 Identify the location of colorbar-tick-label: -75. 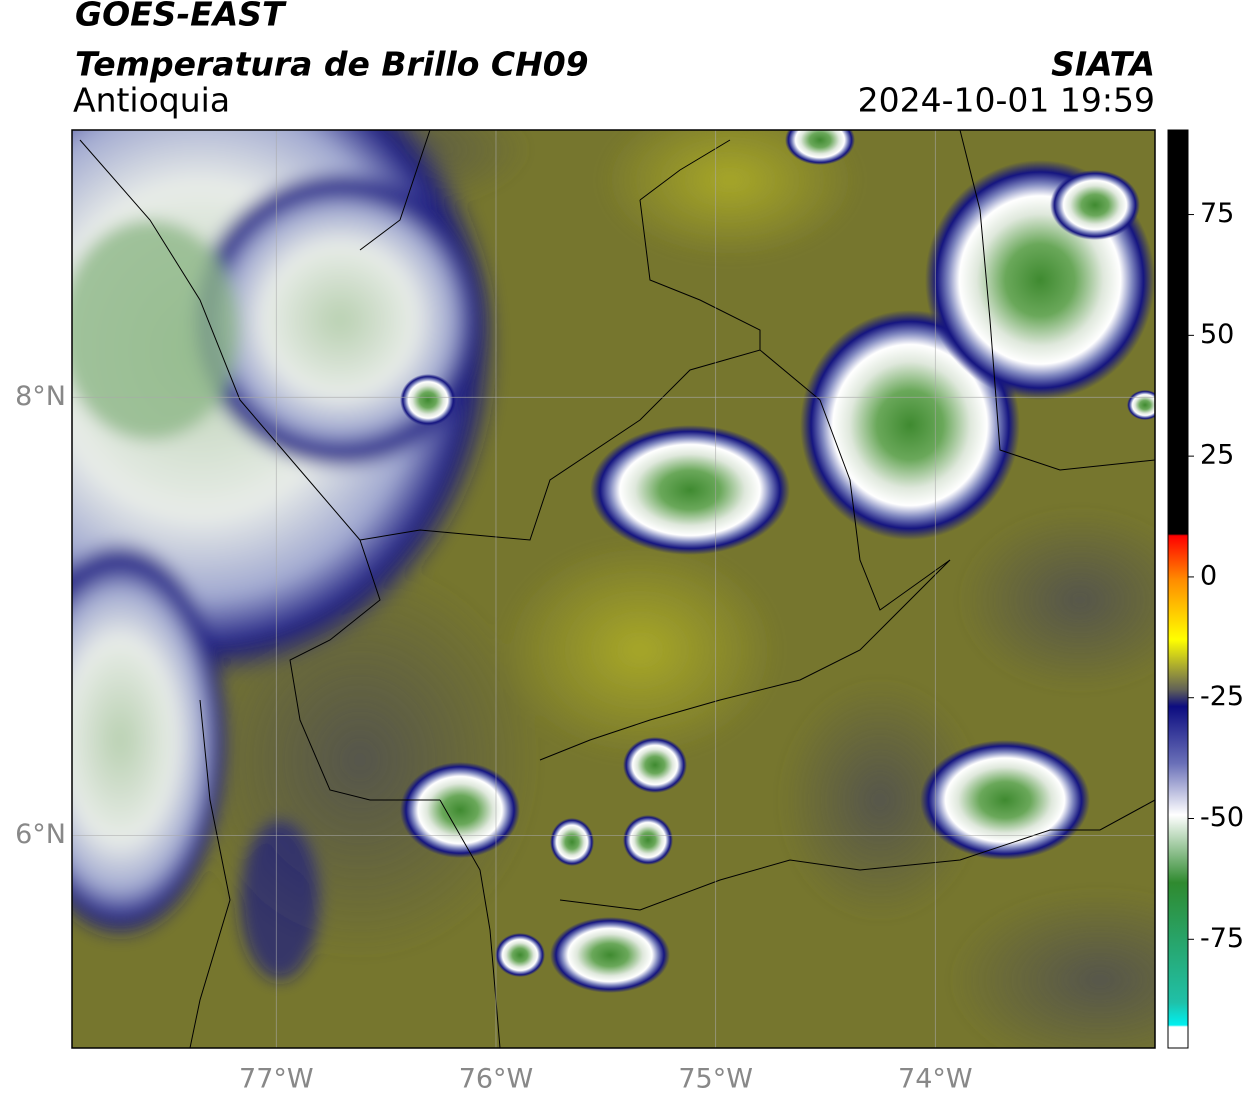
(1222, 938).